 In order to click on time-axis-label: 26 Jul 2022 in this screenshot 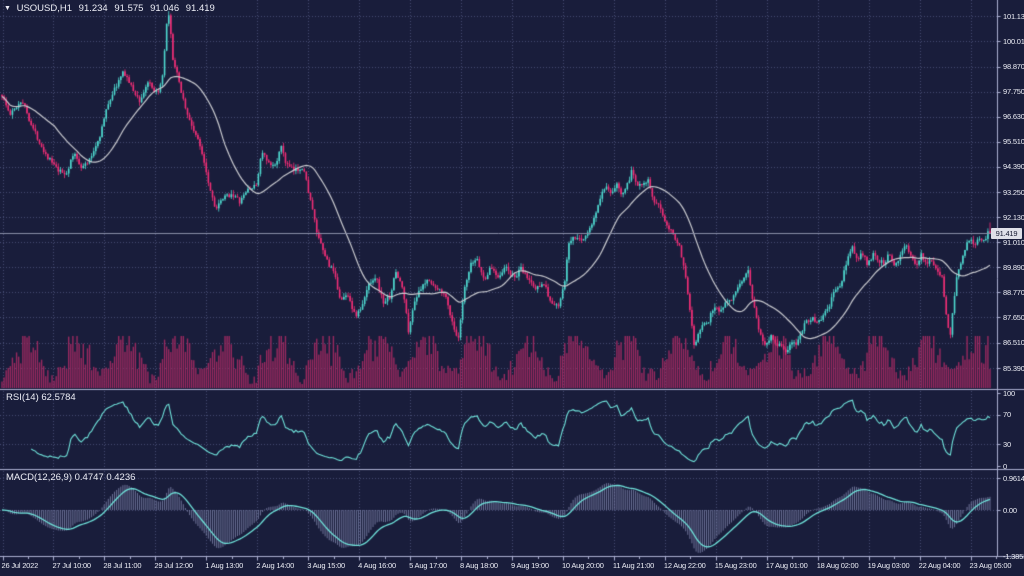, I will do `click(20, 565)`.